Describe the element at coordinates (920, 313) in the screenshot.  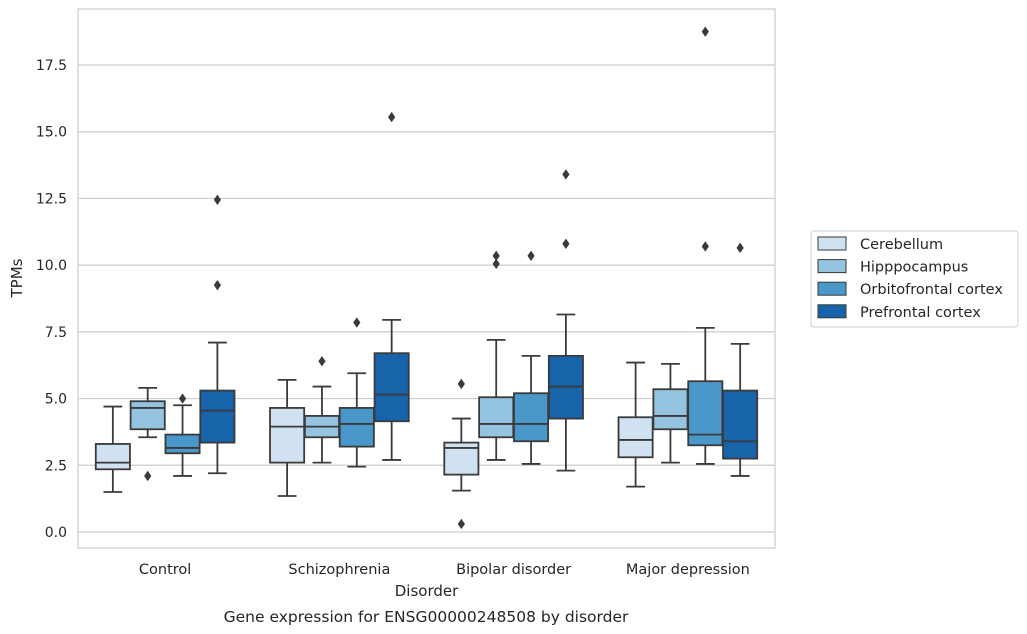
I see `legend-label: Prefrontal cortex` at that location.